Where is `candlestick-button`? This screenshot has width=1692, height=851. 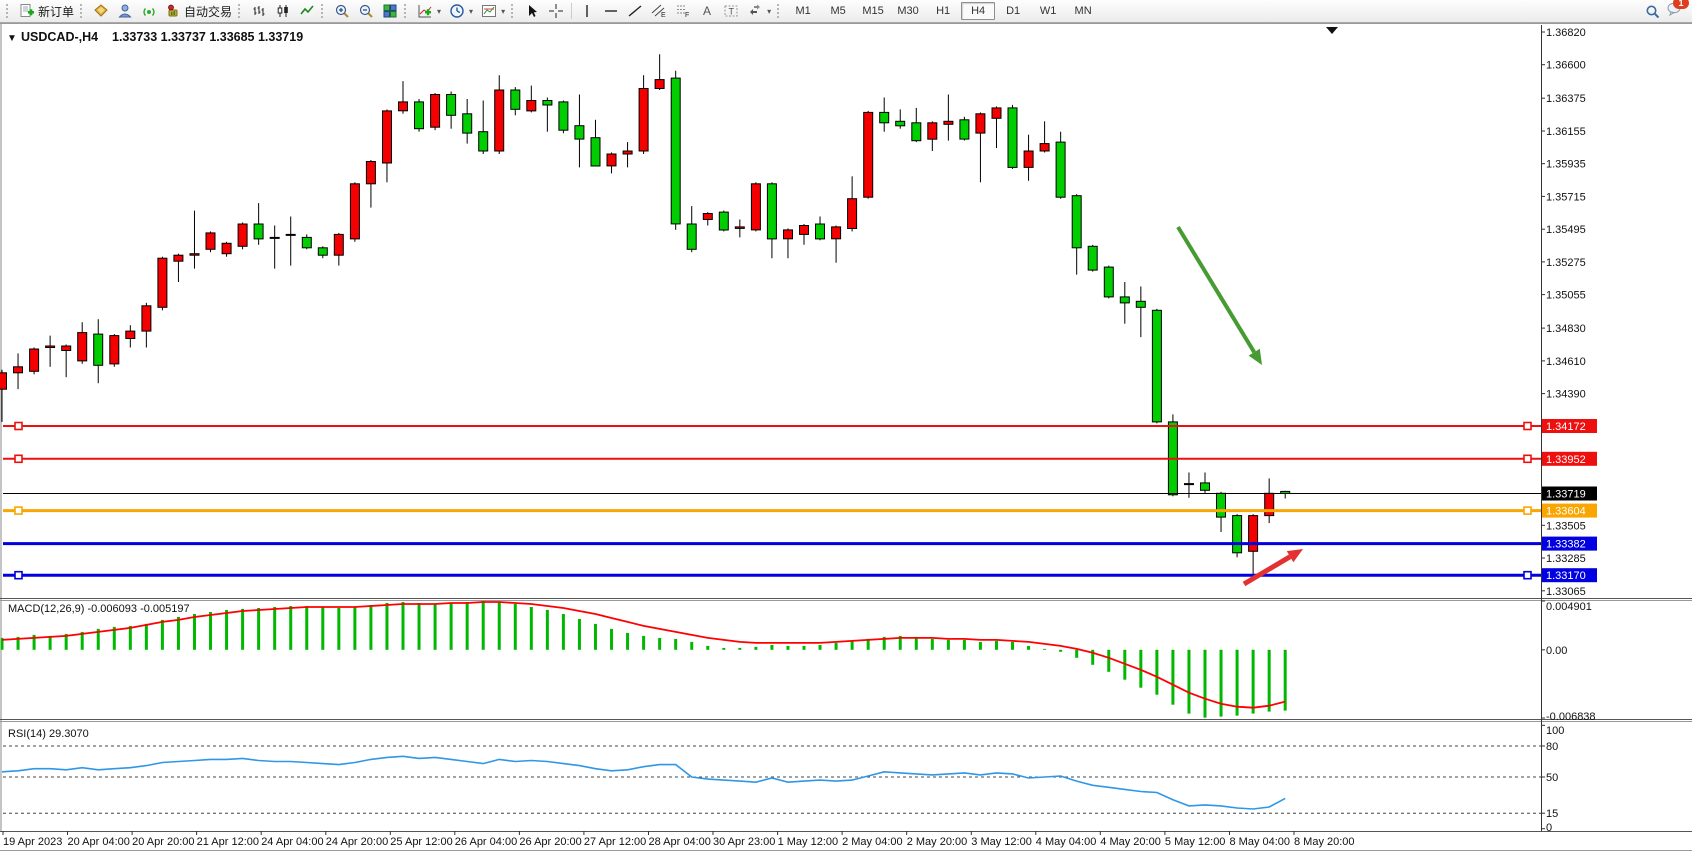 candlestick-button is located at coordinates (283, 11).